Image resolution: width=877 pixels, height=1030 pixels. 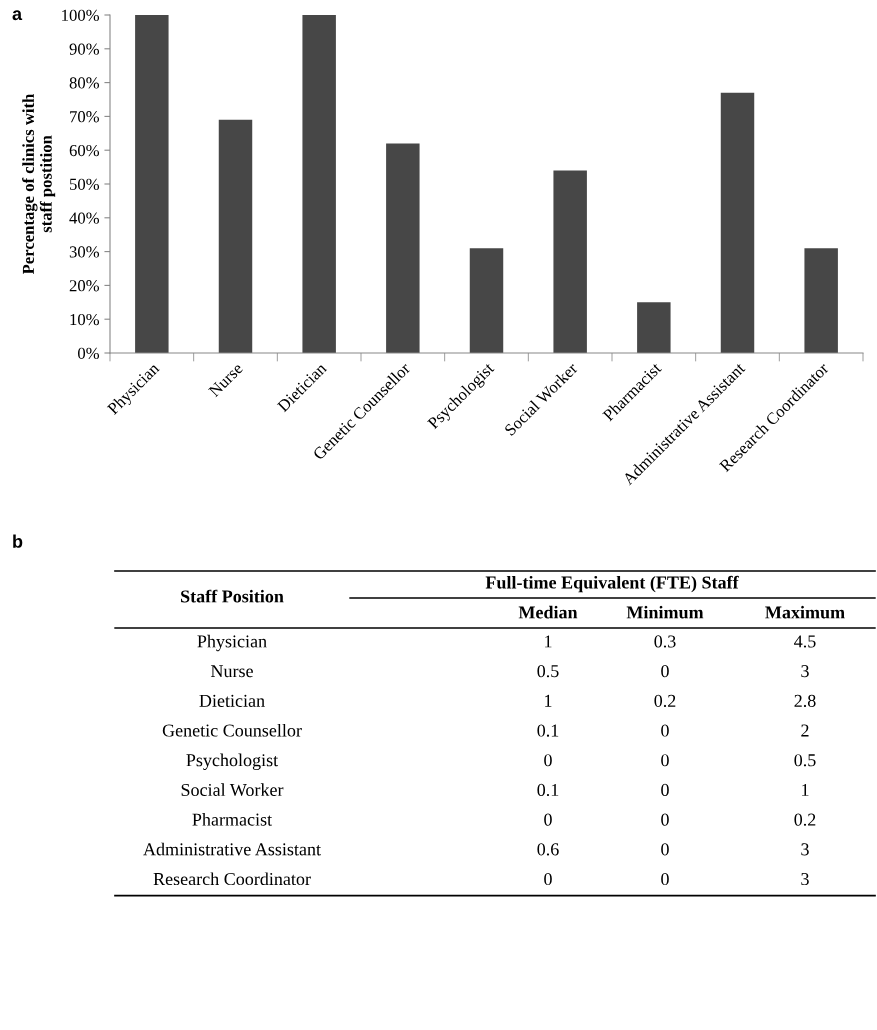 I want to click on data-label: 0.3, so click(x=665, y=641).